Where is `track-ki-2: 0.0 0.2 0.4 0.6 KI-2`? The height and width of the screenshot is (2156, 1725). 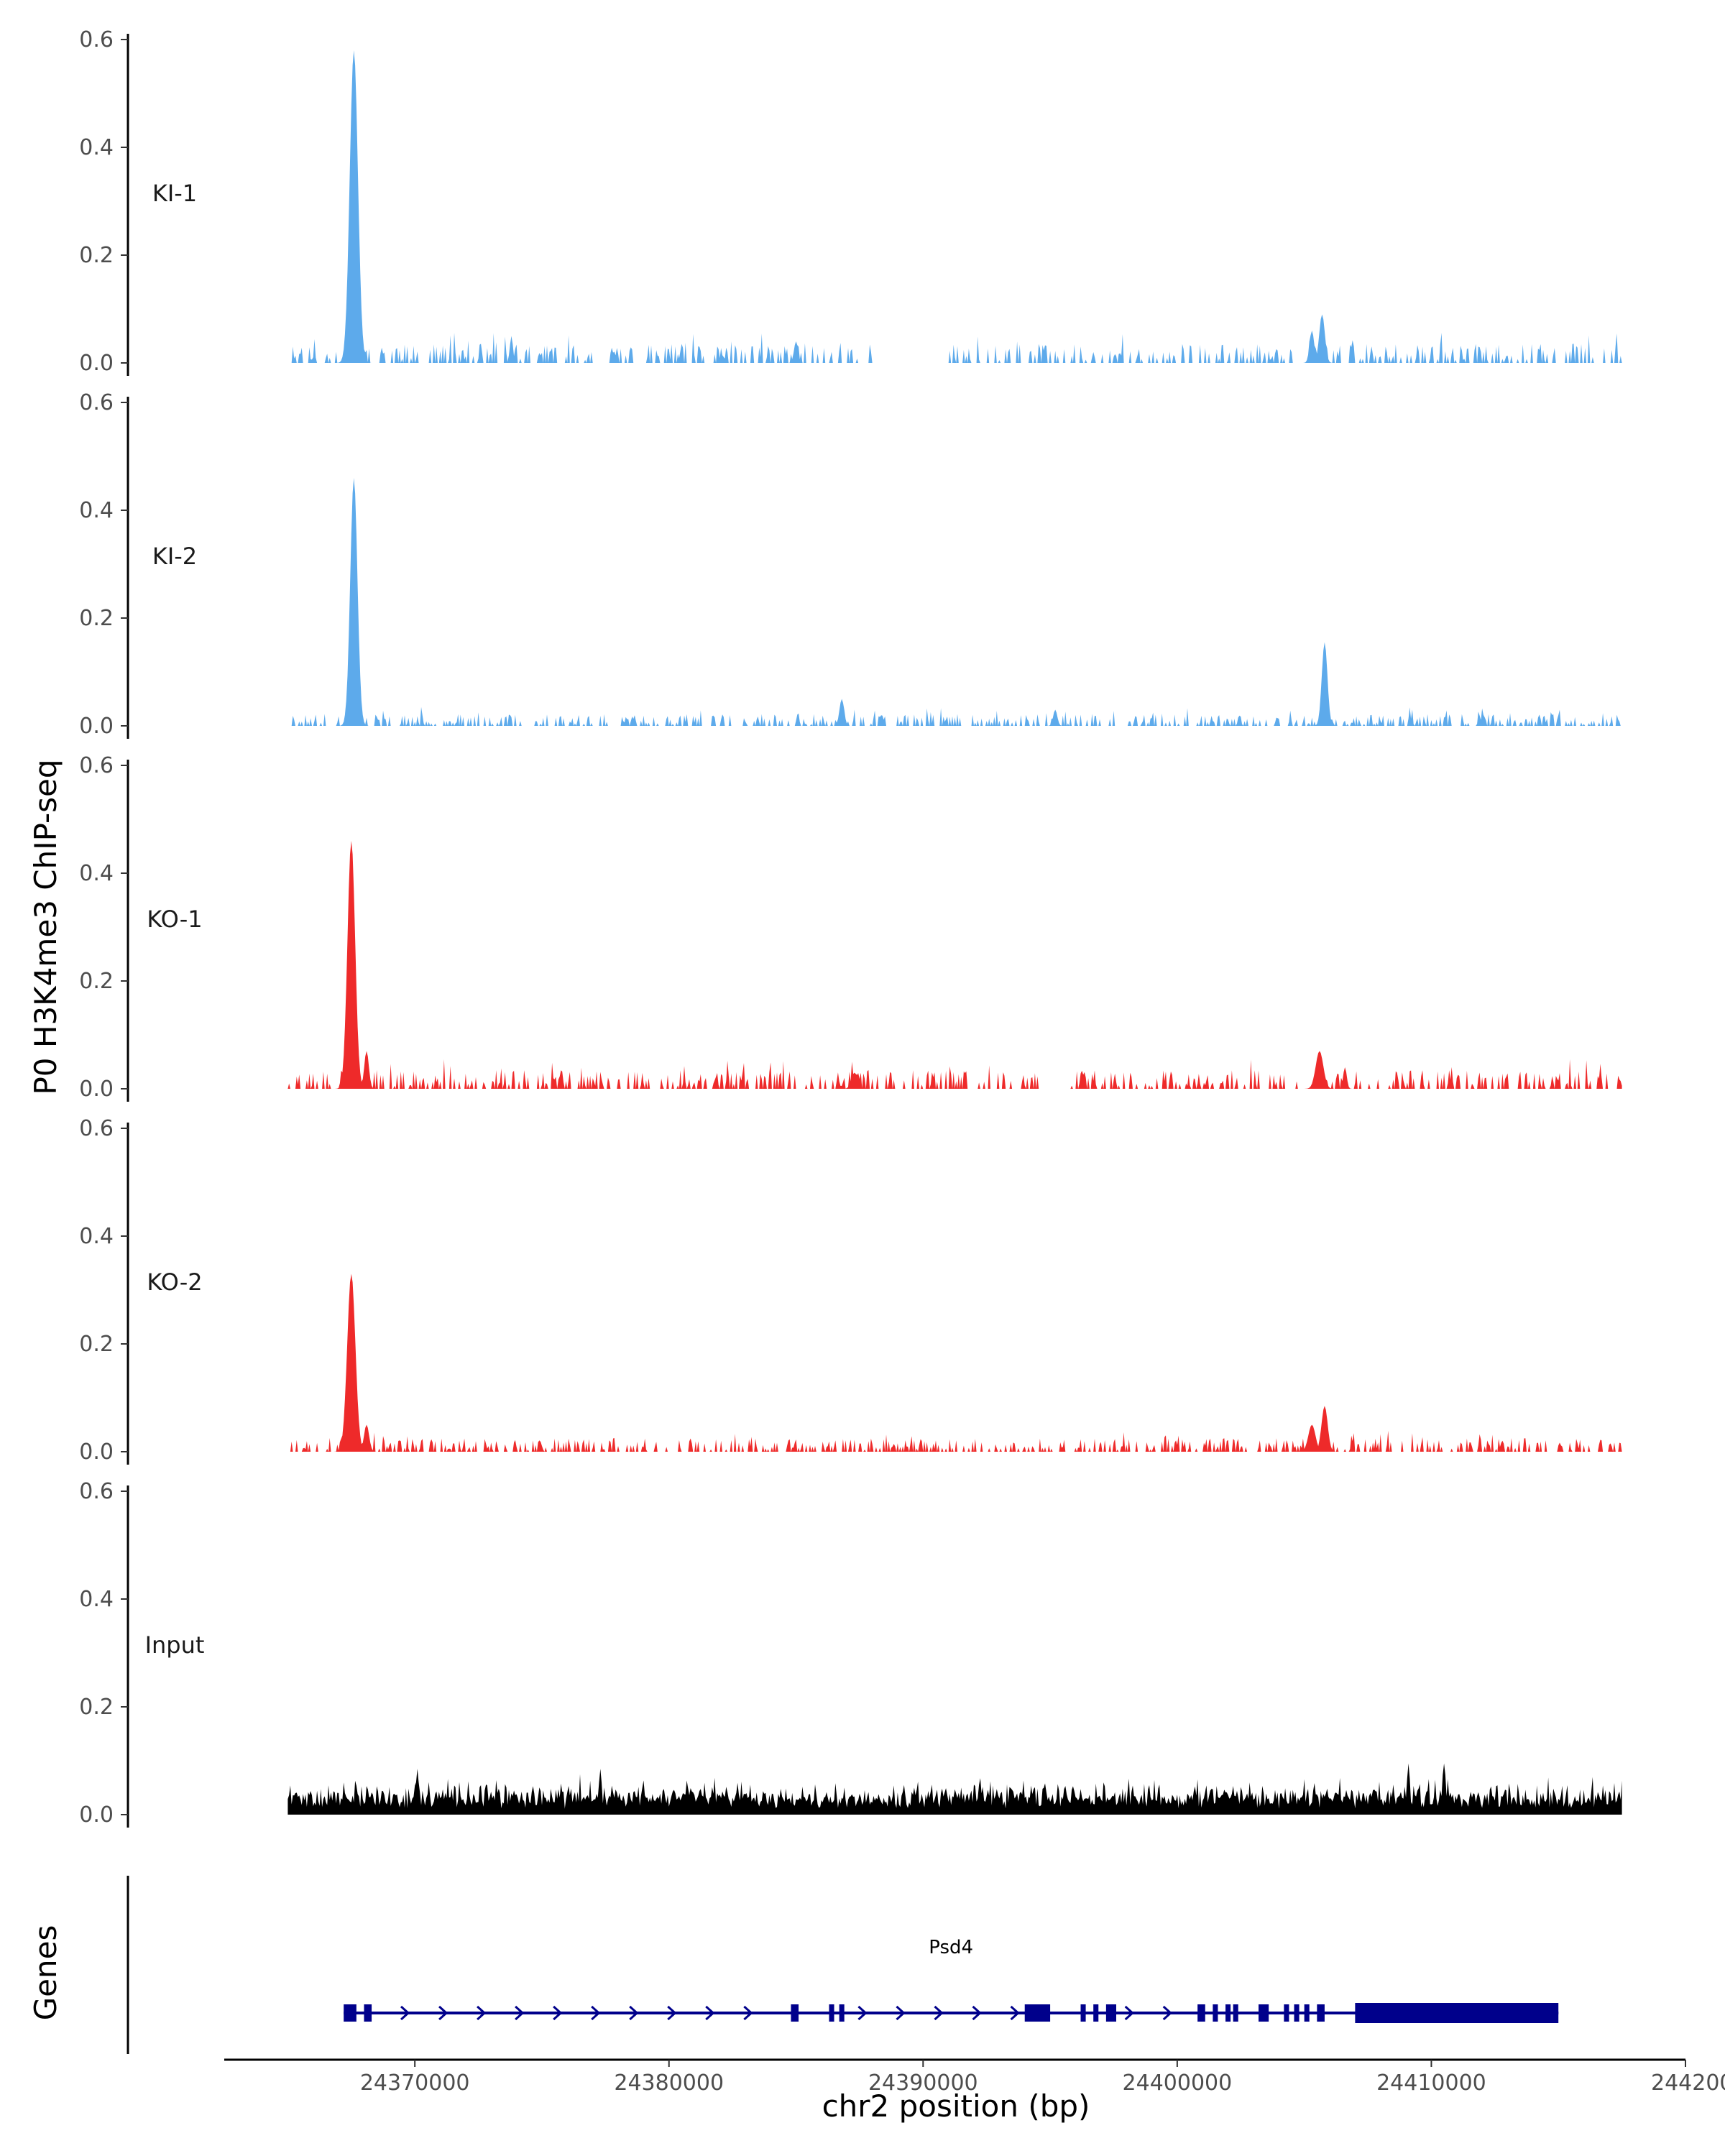
track-ki-2: 0.0 0.2 0.4 0.6 KI-2 is located at coordinates (850, 565).